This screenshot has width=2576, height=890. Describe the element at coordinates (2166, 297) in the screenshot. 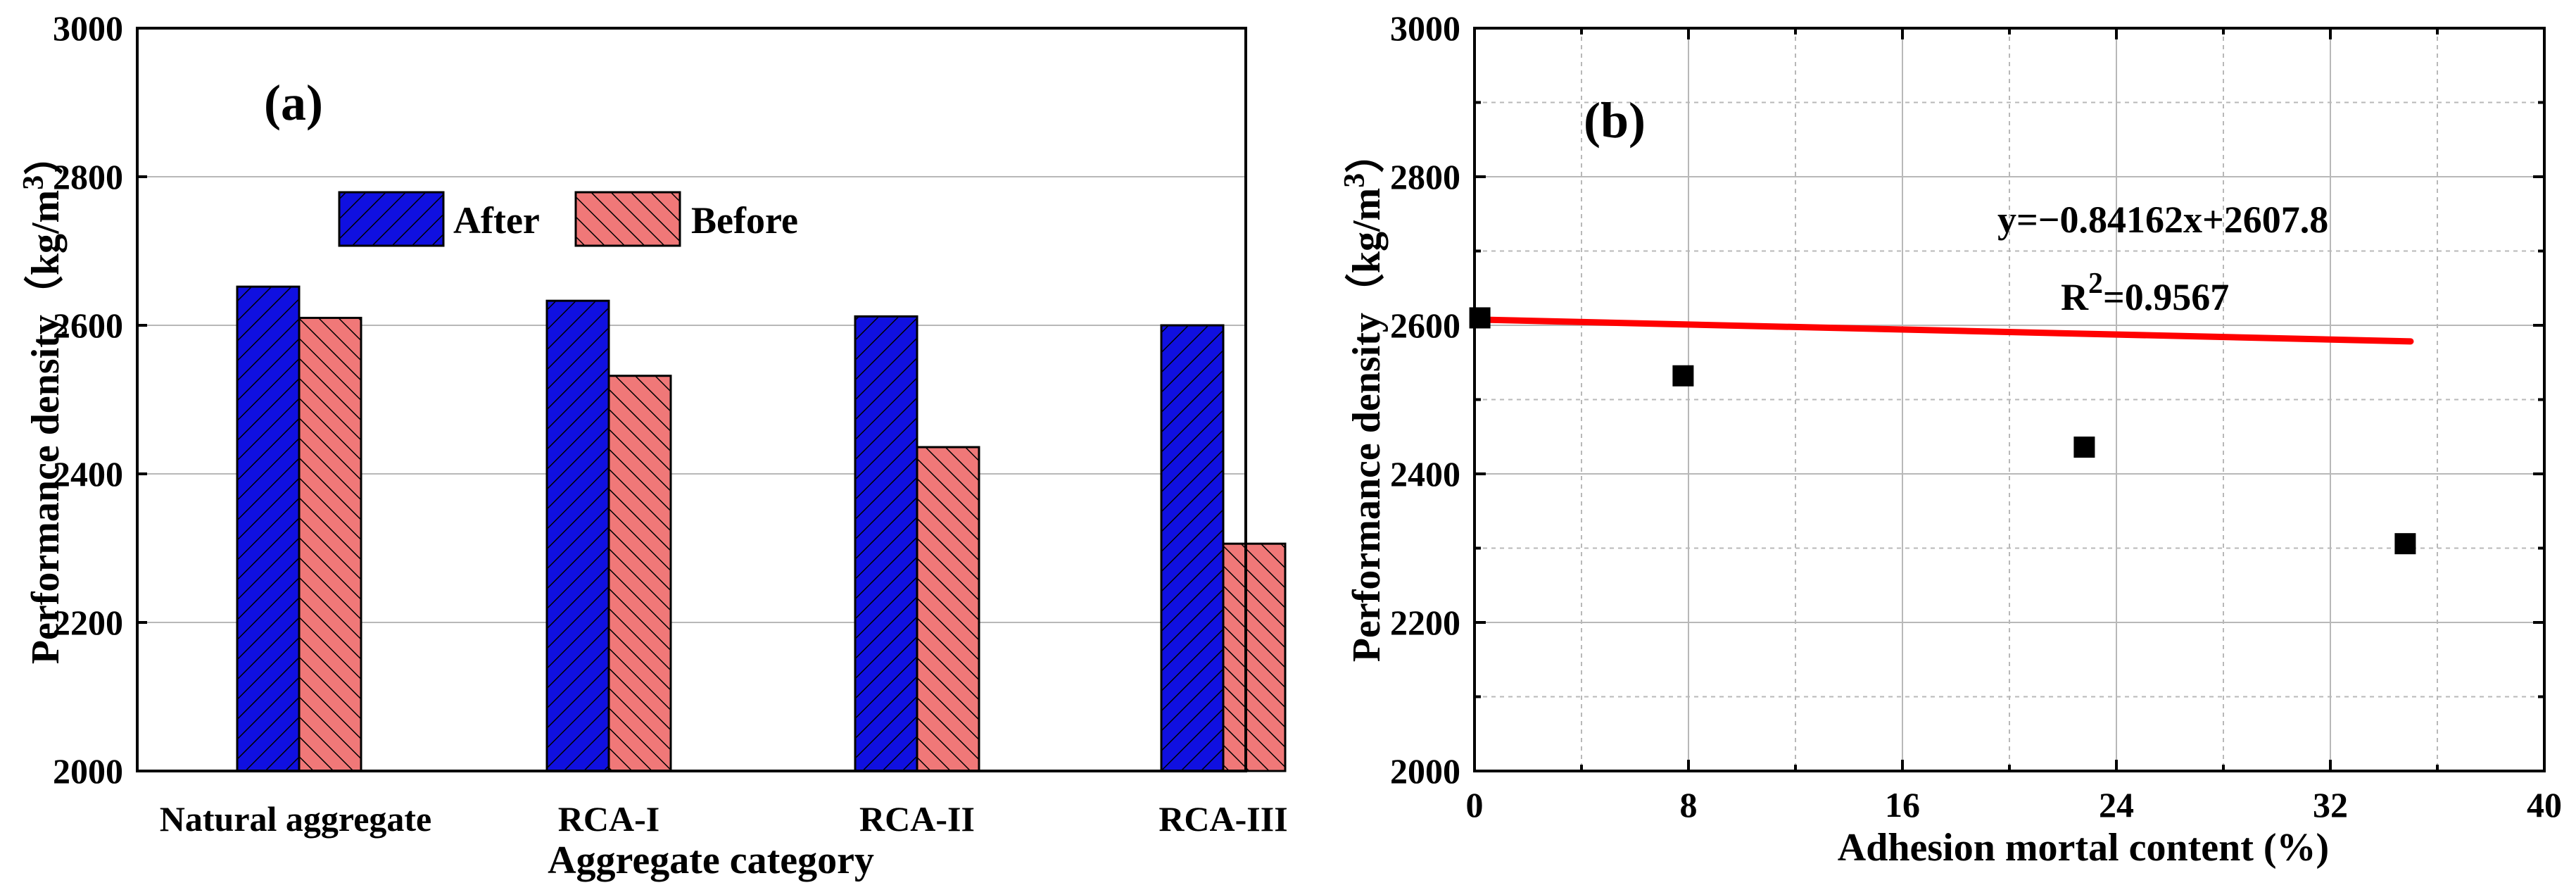

I see `r-squared-value: =0.9567` at that location.